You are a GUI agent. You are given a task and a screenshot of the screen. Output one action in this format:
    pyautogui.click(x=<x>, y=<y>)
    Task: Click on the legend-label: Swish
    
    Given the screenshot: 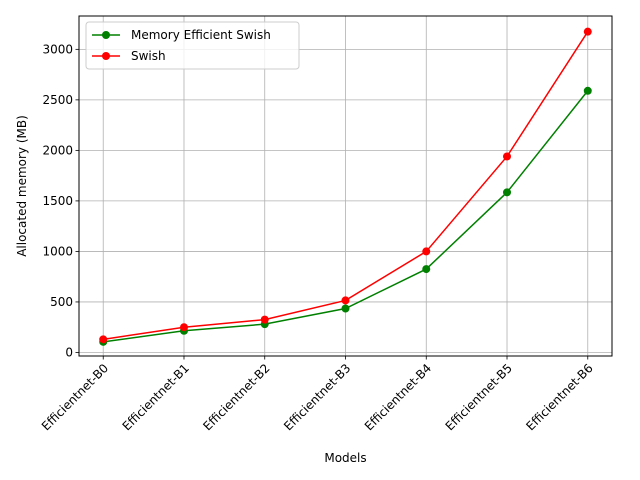 What is the action you would take?
    pyautogui.click(x=148, y=56)
    